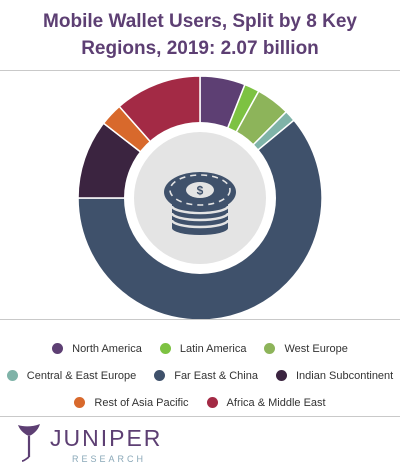 The width and height of the screenshot is (400, 475). Describe the element at coordinates (81, 375) in the screenshot. I see `legend-label: Central & East Europe` at that location.